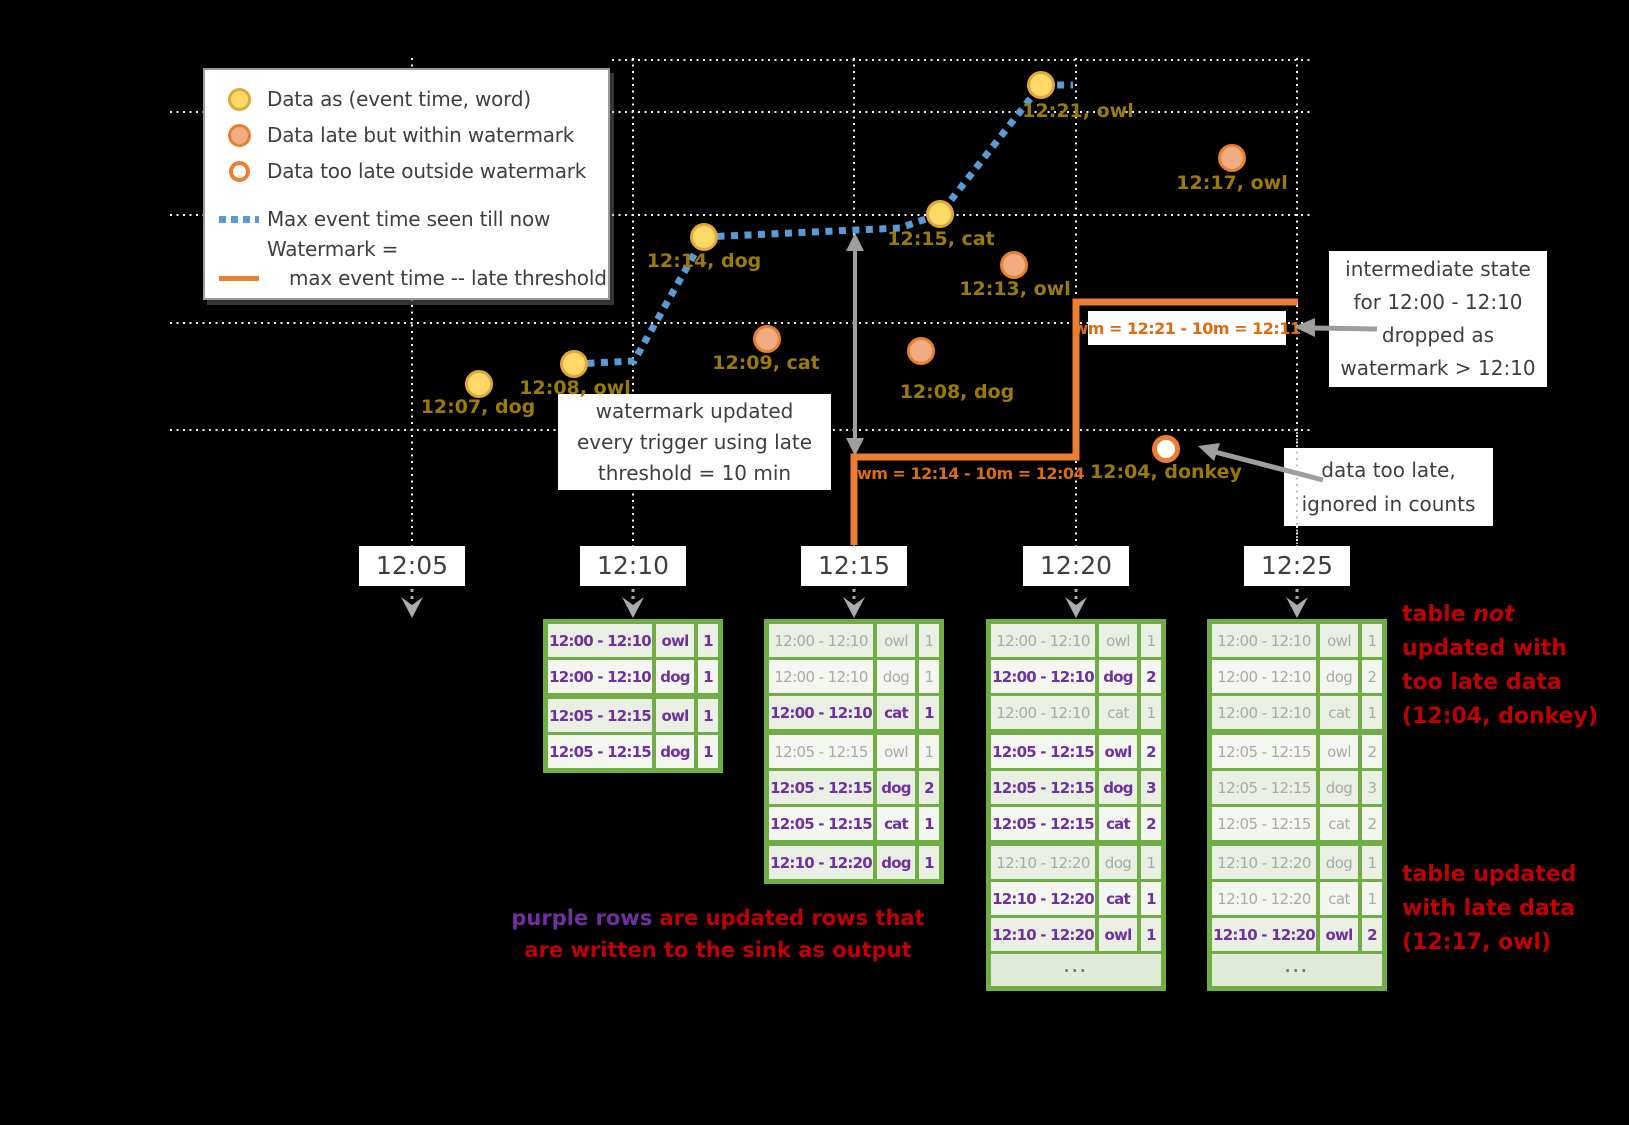 Image resolution: width=1629 pixels, height=1125 pixels. I want to click on table-row: 12:10 - 12:20 owl 2, so click(1297, 934).